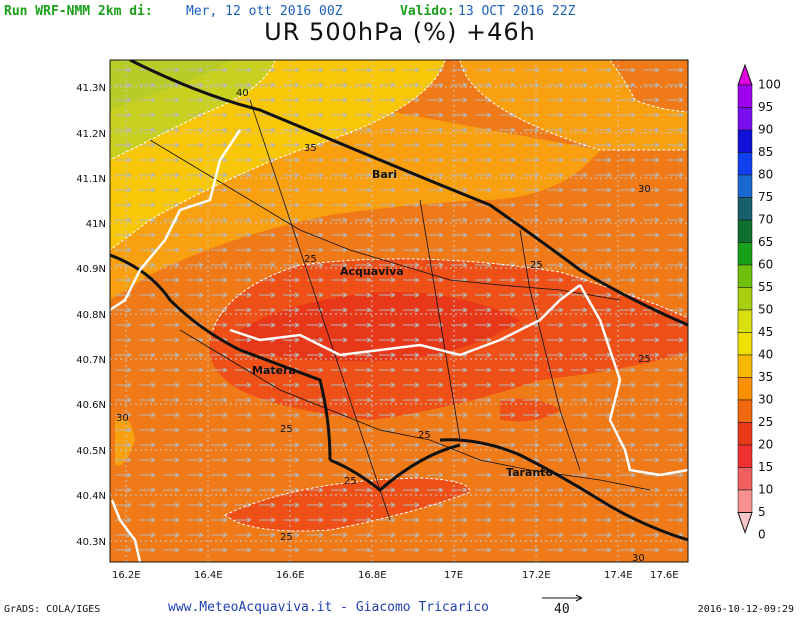 The height and width of the screenshot is (618, 800). Describe the element at coordinates (765, 130) in the screenshot. I see `colorbar-tick-label: 90` at that location.